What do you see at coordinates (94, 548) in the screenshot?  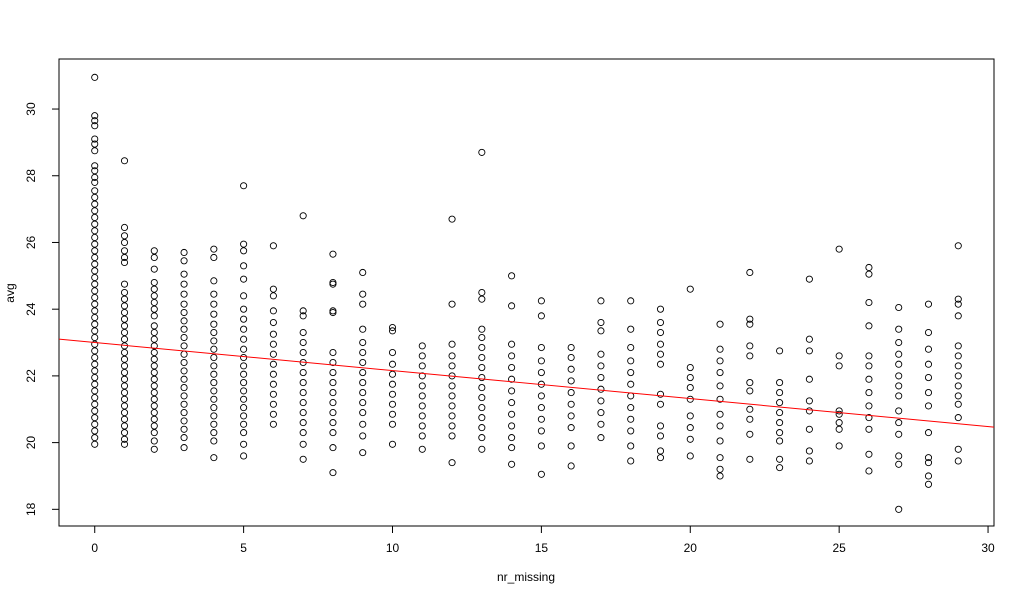 I see `x-tick-label: 0` at bounding box center [94, 548].